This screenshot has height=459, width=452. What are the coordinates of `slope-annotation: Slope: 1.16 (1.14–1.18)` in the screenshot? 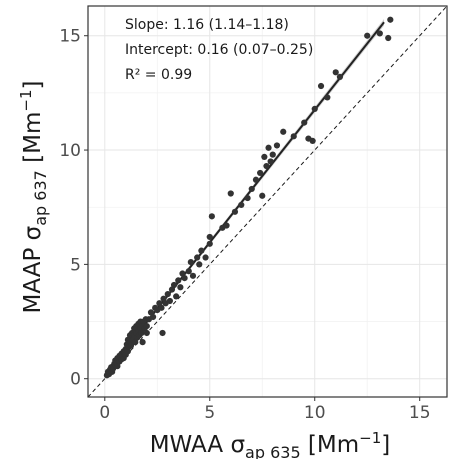 It's located at (207, 25).